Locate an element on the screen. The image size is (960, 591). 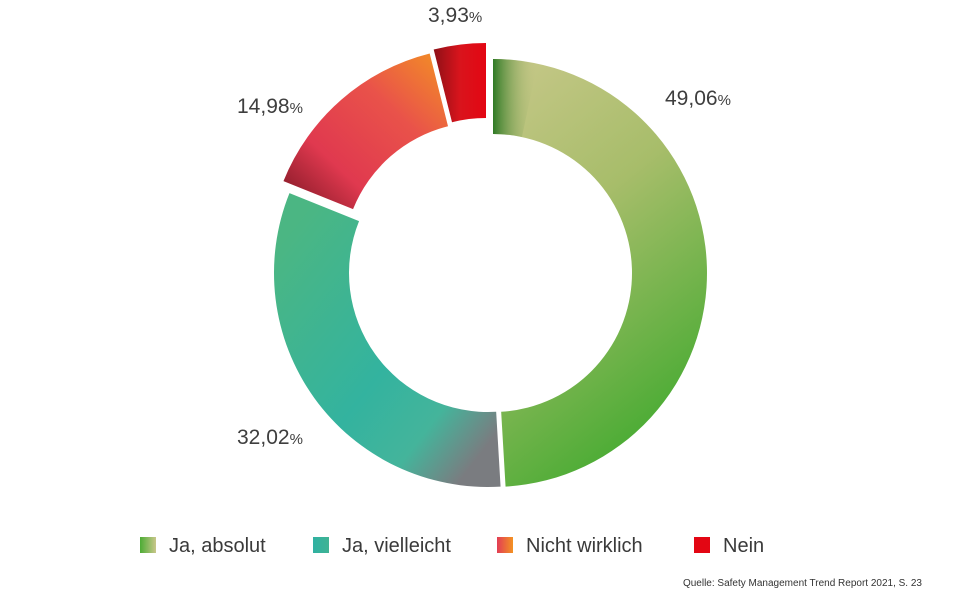
donut-slice-nicht-wirklich is located at coordinates (366, 131).